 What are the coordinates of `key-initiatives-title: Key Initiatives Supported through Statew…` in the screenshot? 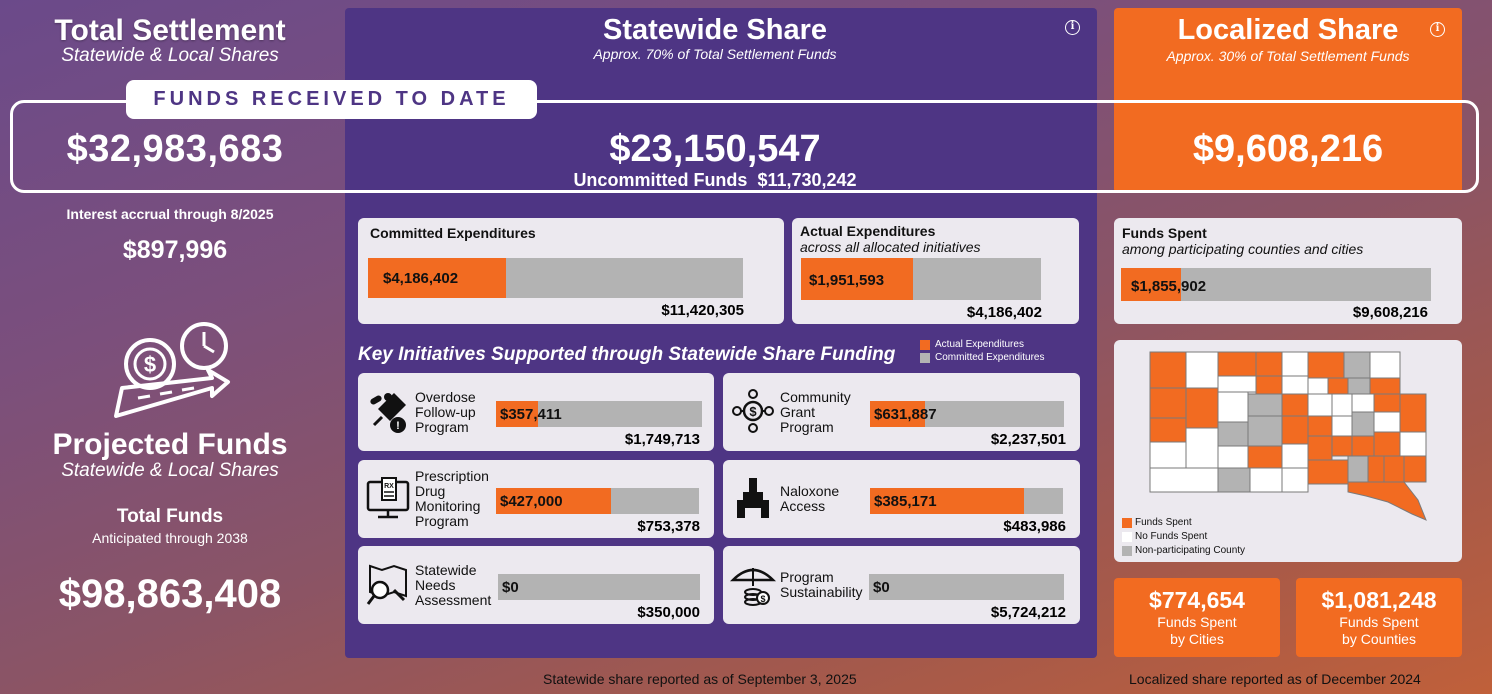 It's located at (627, 354).